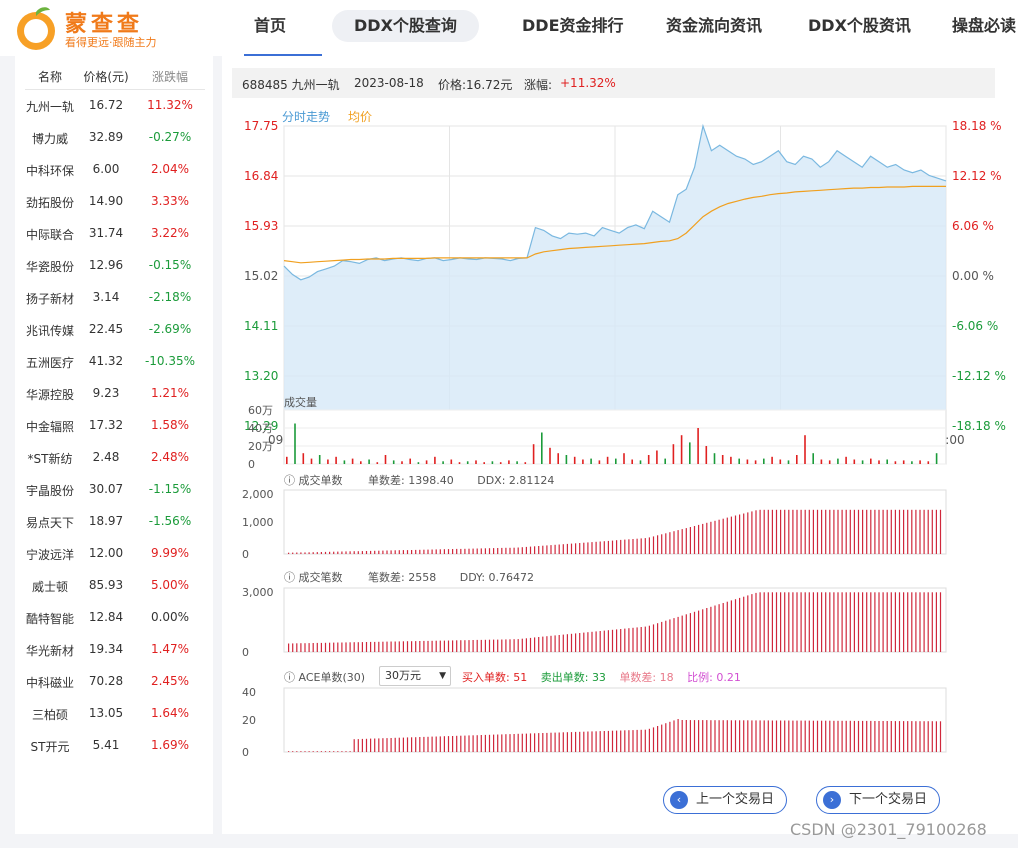 The image size is (1018, 848). I want to click on stock-list-row: 华瓷股份 12.96 -0.15%, so click(115, 266).